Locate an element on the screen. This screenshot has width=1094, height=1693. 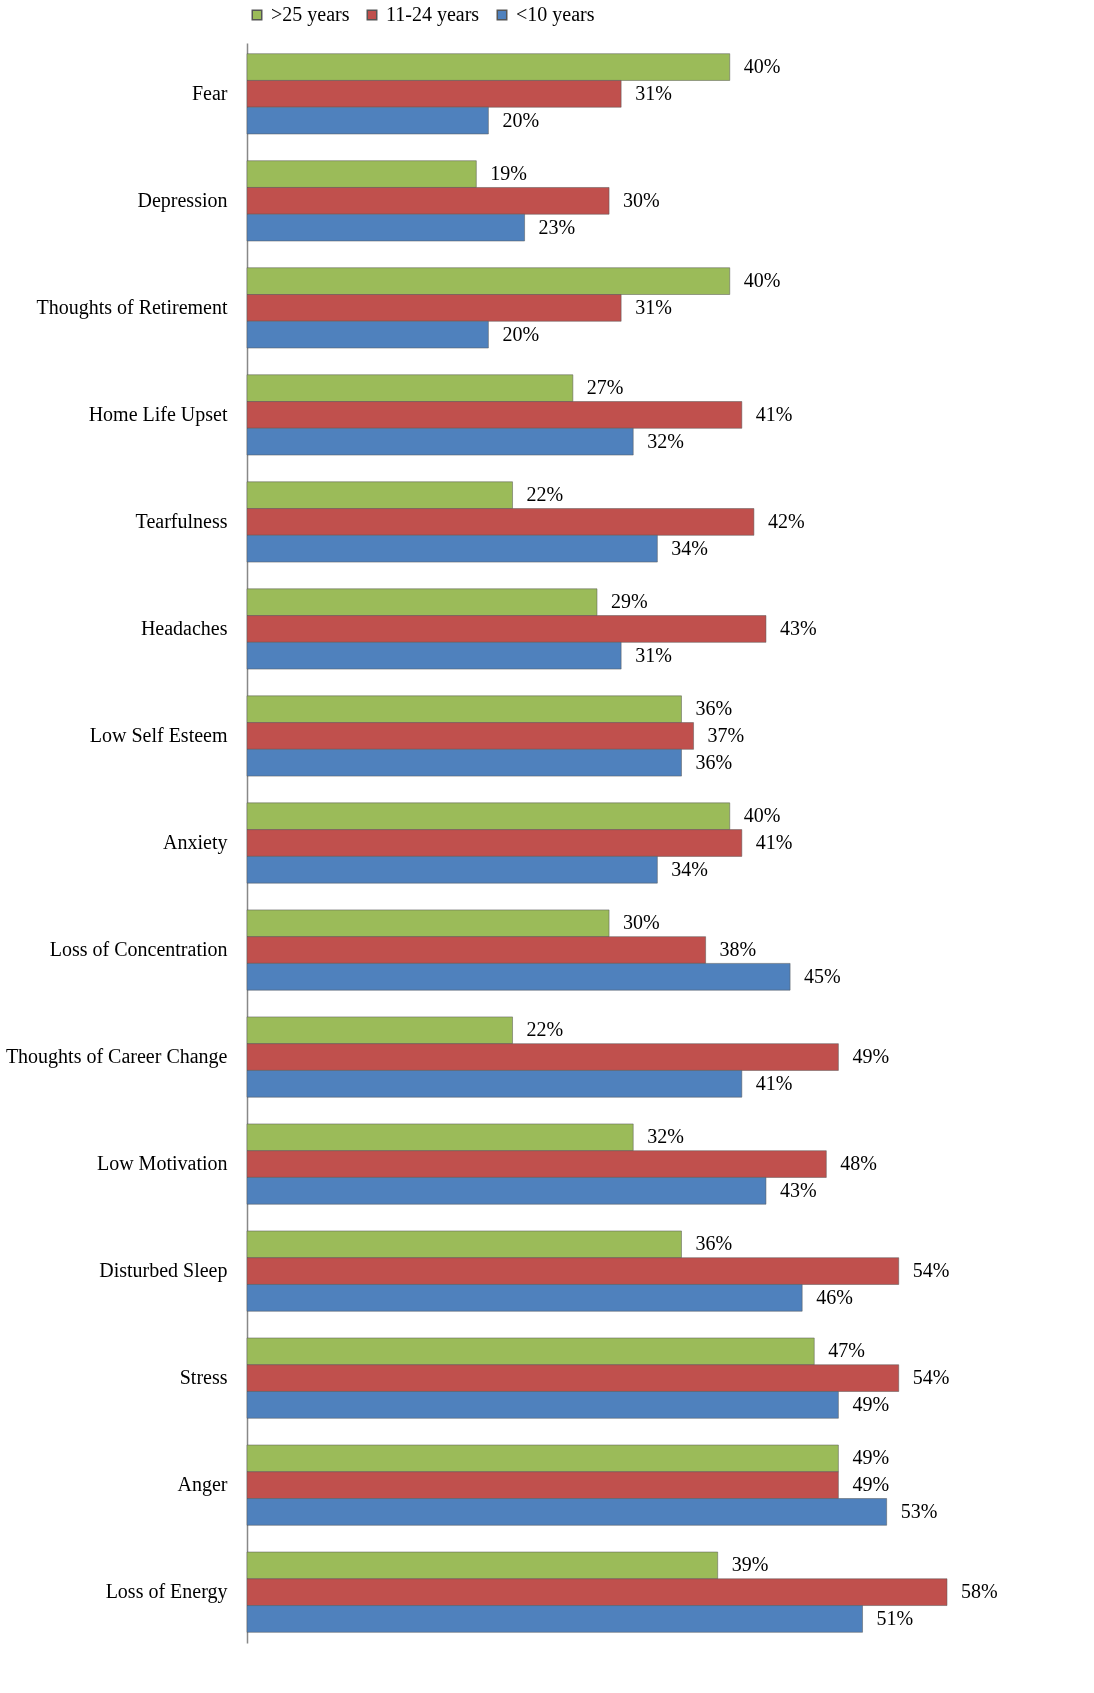
data-label: 38% is located at coordinates (738, 949).